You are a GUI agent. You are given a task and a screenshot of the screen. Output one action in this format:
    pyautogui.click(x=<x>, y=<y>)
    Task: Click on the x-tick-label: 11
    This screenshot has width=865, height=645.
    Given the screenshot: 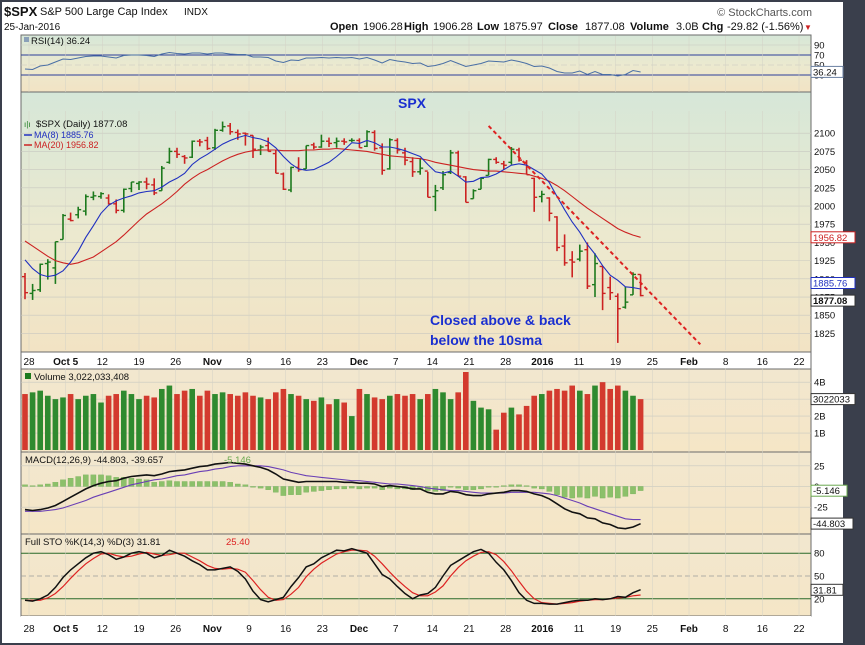 What is the action you would take?
    pyautogui.click(x=579, y=629)
    